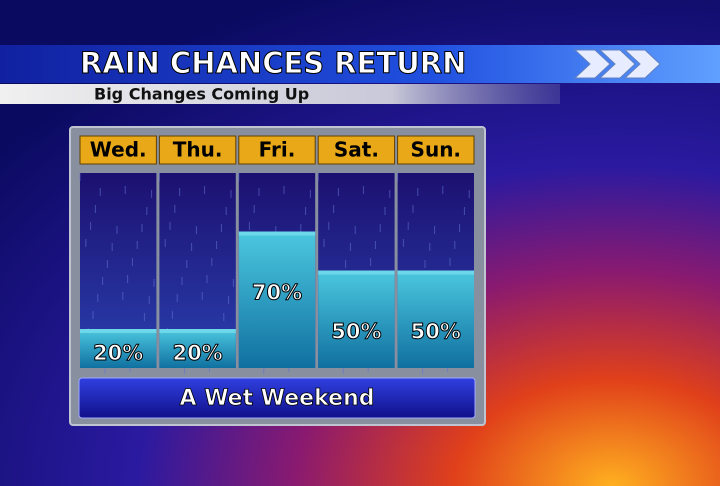  I want to click on title: RAIN CHANCES RETURN, so click(273, 63).